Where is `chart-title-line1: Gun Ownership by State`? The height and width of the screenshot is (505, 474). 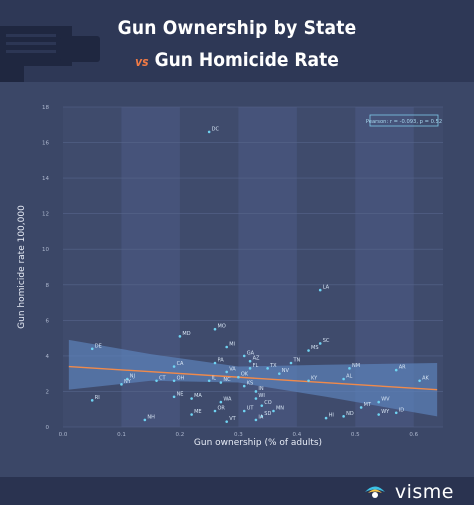 chart-title-line1: Gun Ownership by State is located at coordinates (237, 28).